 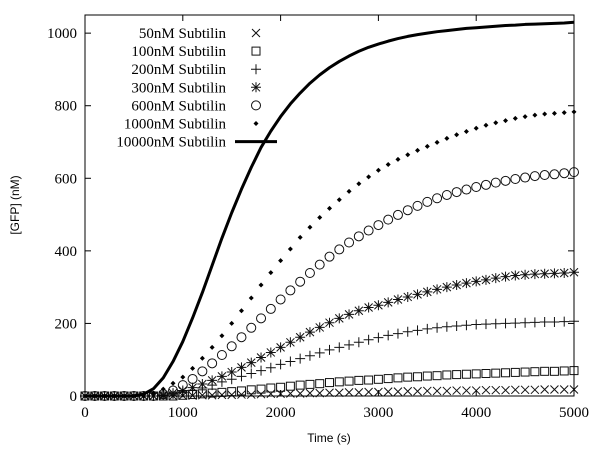 I want to click on y-tick-label: 0, so click(x=74, y=397).